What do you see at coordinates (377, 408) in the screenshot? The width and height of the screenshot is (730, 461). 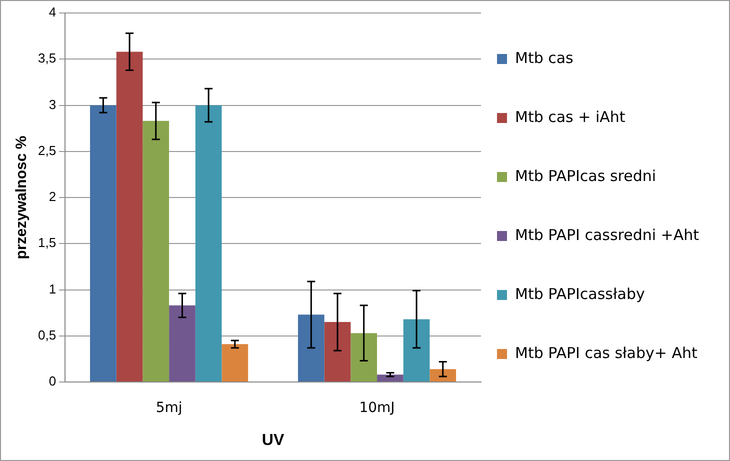 I see `x-tick-label: 10mJ` at bounding box center [377, 408].